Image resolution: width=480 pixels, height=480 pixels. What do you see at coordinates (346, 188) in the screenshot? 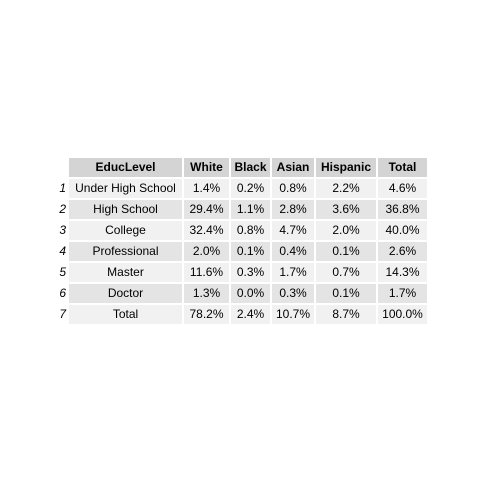
I see `cell-hispanic: 2.2%` at bounding box center [346, 188].